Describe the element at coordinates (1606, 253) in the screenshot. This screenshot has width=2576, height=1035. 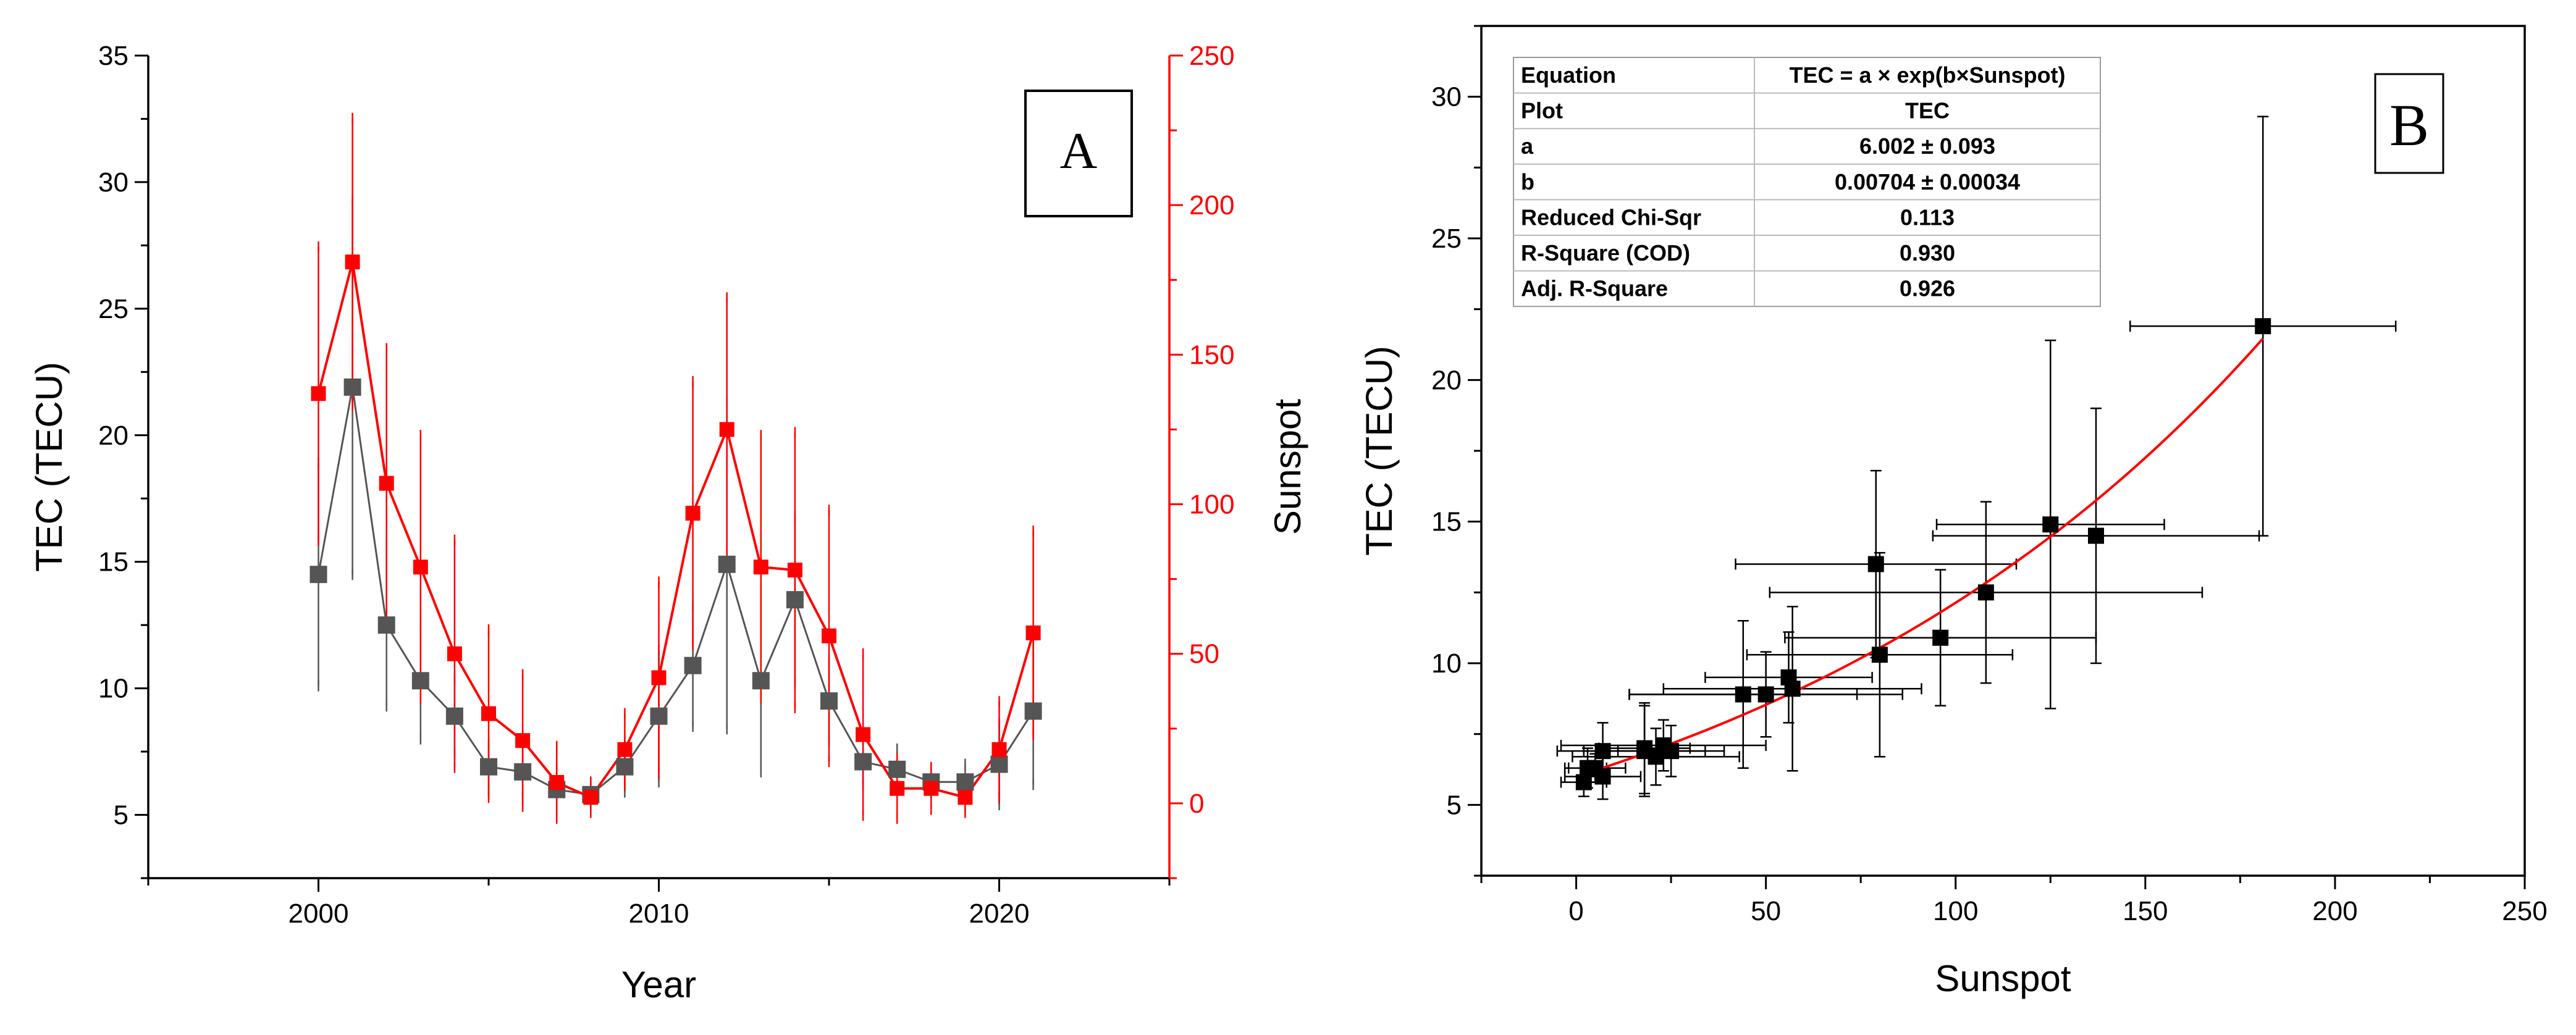
I see `fit-table-key: R-Square (COD)` at that location.